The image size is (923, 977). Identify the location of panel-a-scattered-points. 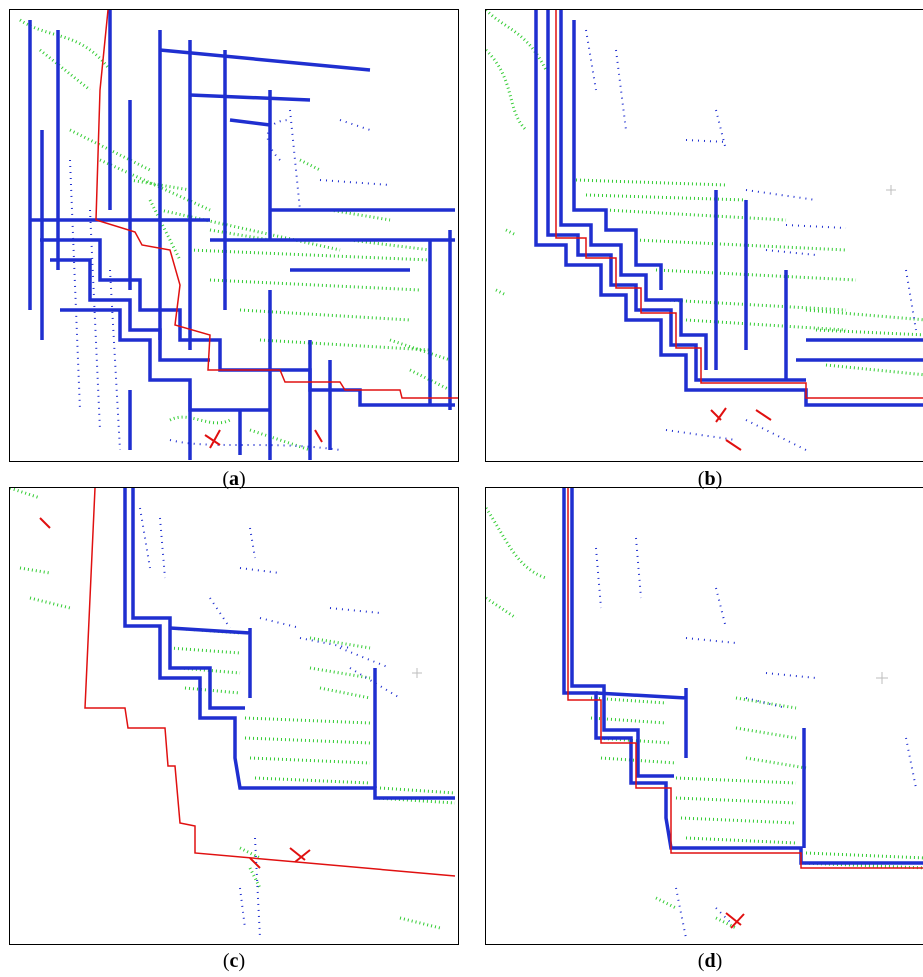
(230, 280).